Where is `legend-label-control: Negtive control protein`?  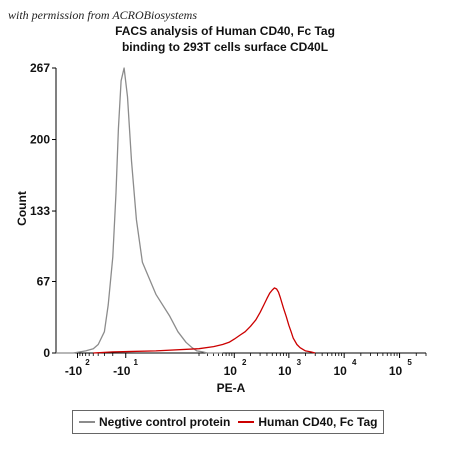
legend-label-control: Negtive control protein is located at coordinates (165, 422).